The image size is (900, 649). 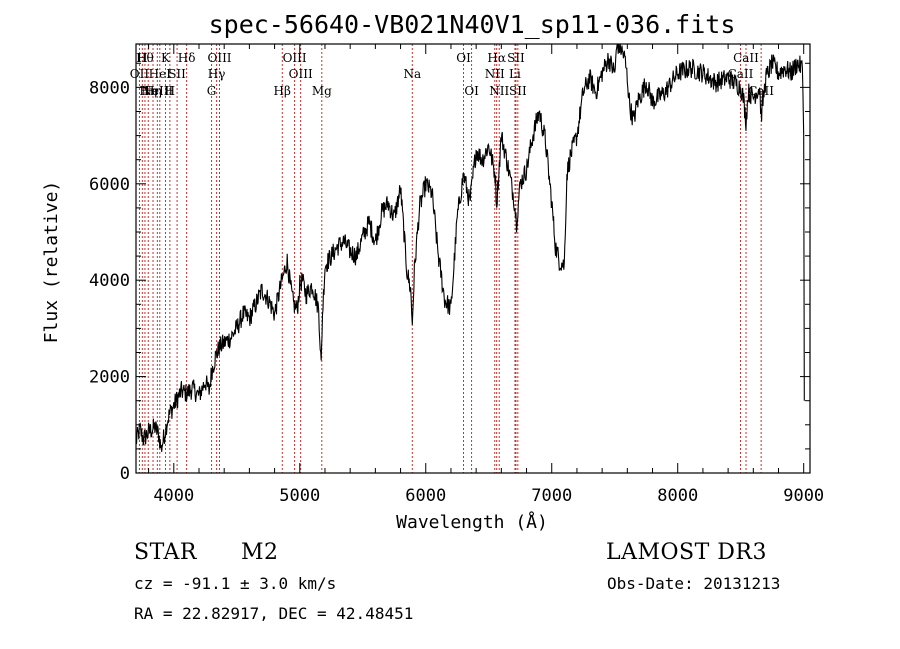 What do you see at coordinates (282, 91) in the screenshot?
I see `emission-line-label: Hβ` at bounding box center [282, 91].